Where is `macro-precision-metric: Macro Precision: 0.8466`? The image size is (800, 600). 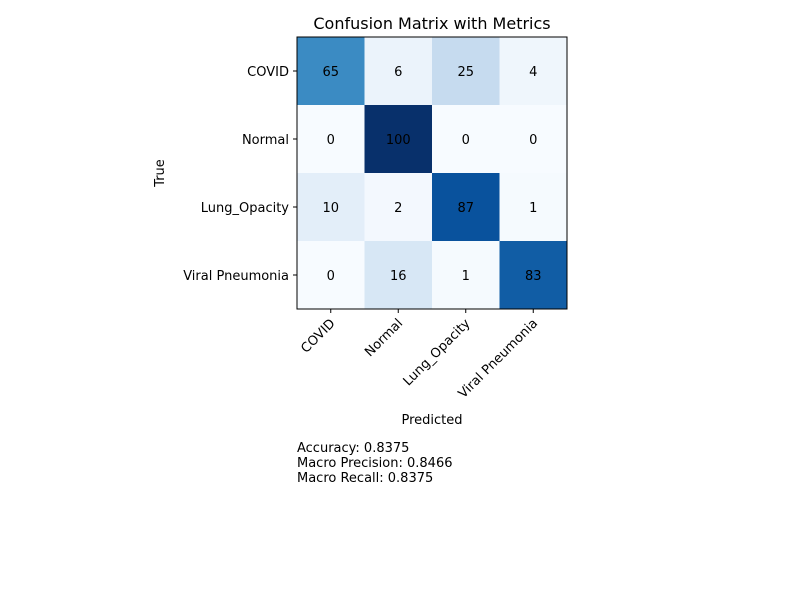 macro-precision-metric: Macro Precision: 0.8466 is located at coordinates (375, 463).